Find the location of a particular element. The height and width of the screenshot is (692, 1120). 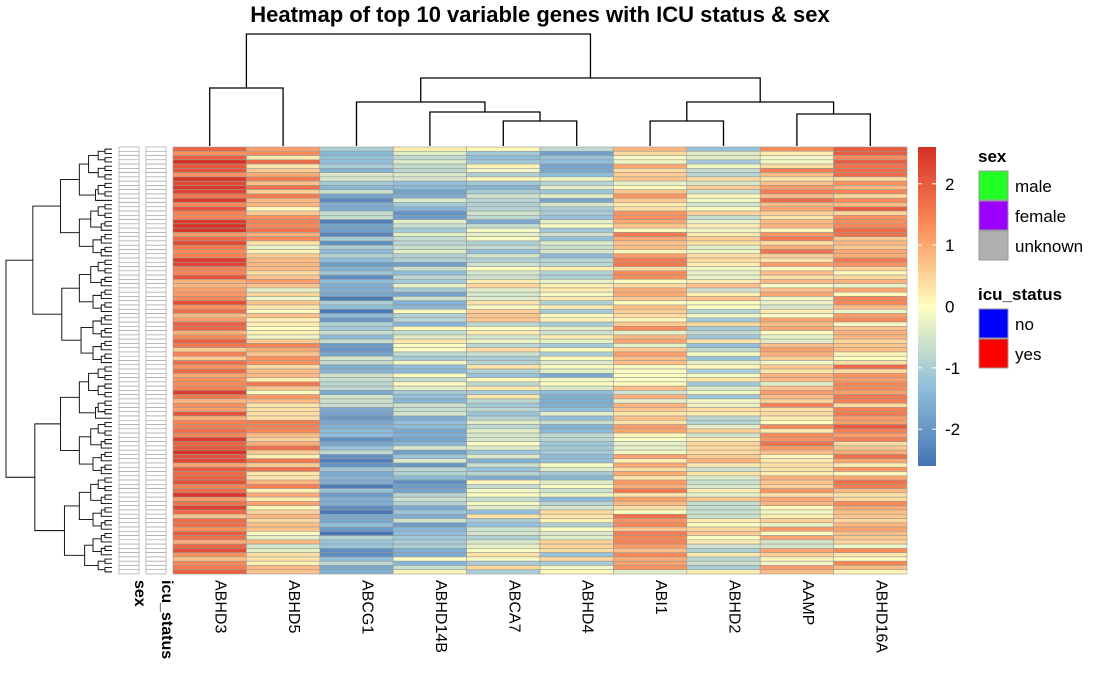

scale-tick-label: 0 is located at coordinates (949, 307).